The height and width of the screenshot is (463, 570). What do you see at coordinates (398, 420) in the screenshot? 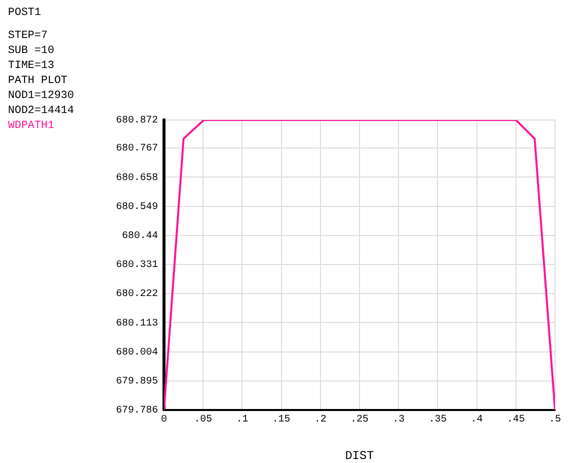
I see `x-tick-label: .3` at bounding box center [398, 420].